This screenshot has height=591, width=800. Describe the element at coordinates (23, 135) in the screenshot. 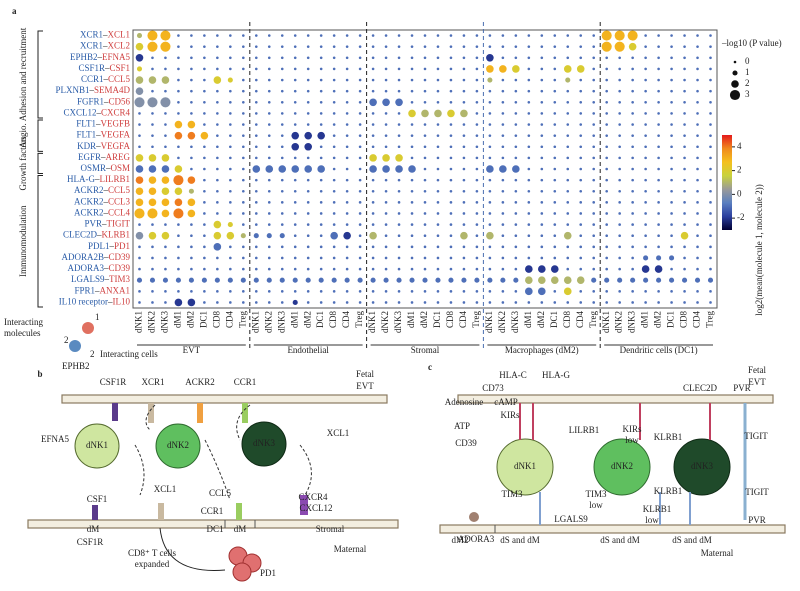

I see `row-group-label: Angio.` at that location.